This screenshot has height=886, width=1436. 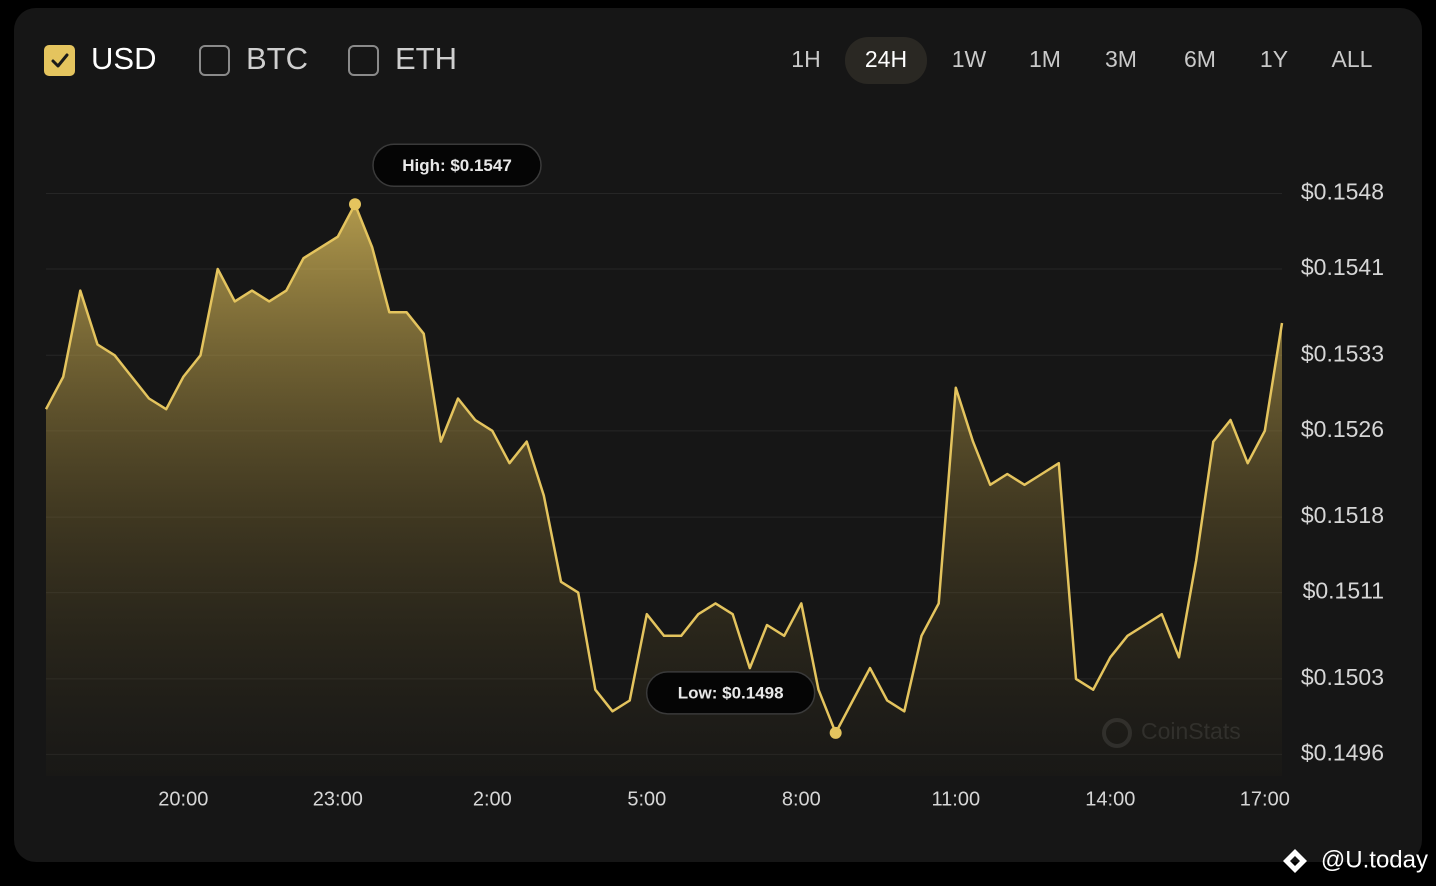 What do you see at coordinates (1295, 861) in the screenshot?
I see `watermark-logo` at bounding box center [1295, 861].